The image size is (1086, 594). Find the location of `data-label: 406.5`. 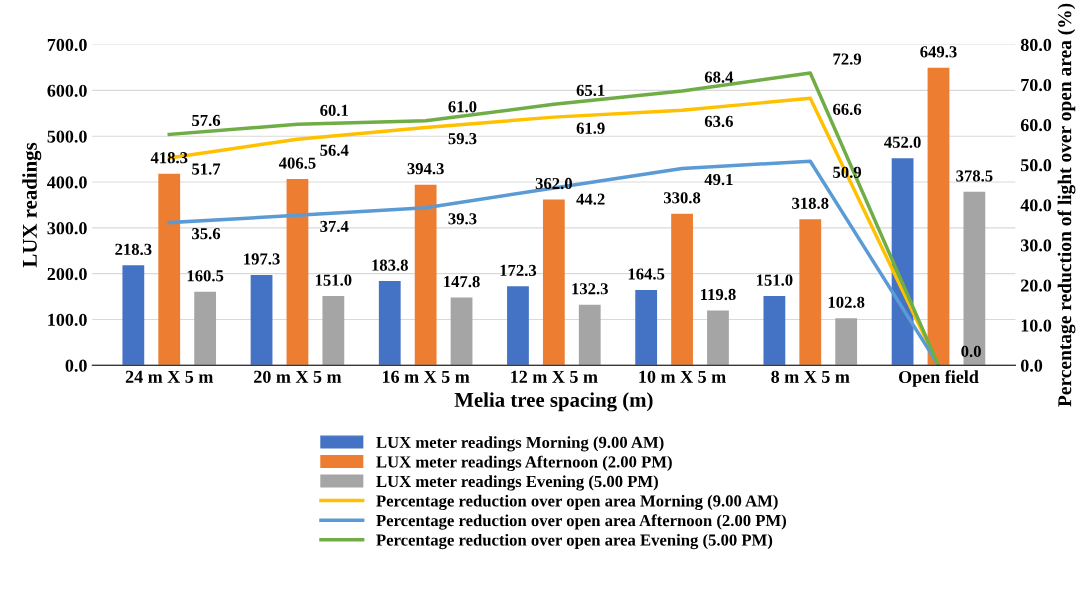

data-label: 406.5 is located at coordinates (297, 163).